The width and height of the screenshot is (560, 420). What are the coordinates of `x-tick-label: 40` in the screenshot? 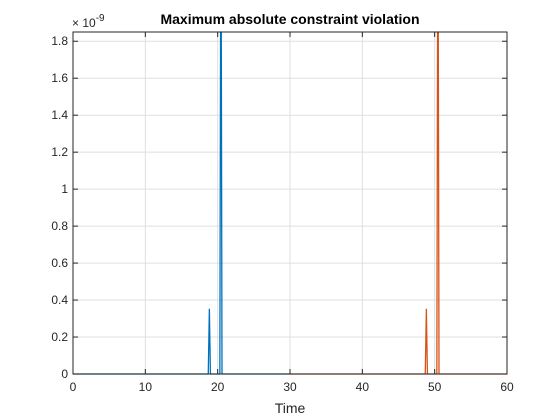 It's located at (363, 387).